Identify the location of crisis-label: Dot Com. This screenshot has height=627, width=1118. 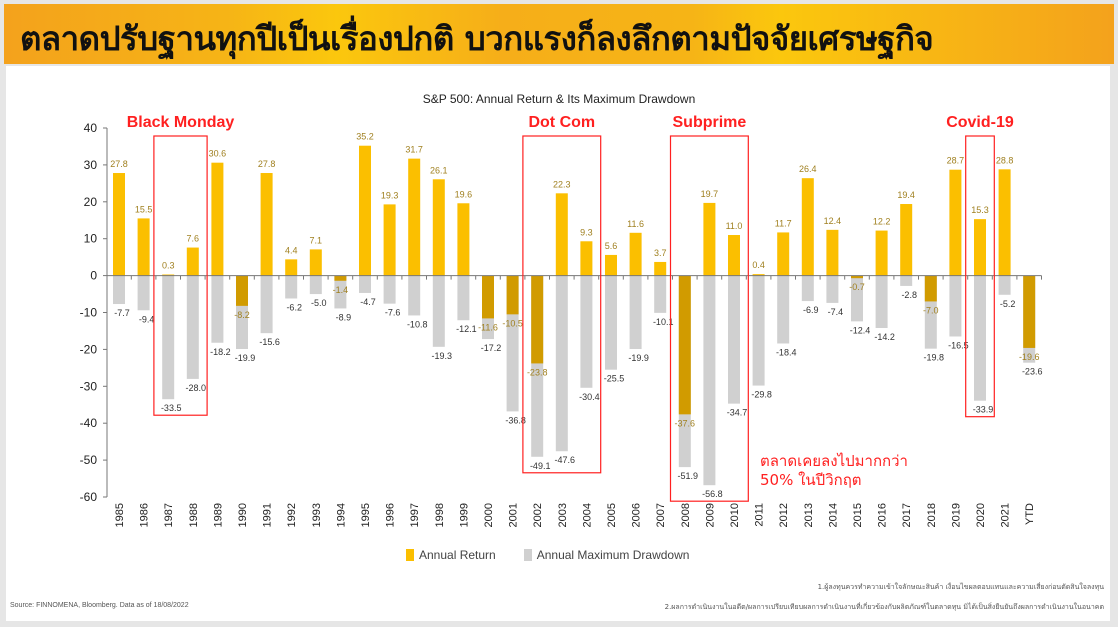
(561, 122).